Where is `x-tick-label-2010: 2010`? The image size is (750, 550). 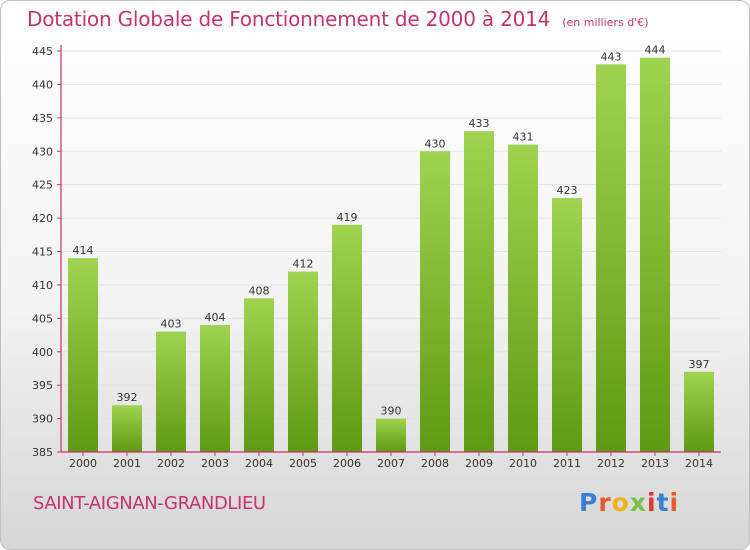 x-tick-label-2010: 2010 is located at coordinates (523, 463).